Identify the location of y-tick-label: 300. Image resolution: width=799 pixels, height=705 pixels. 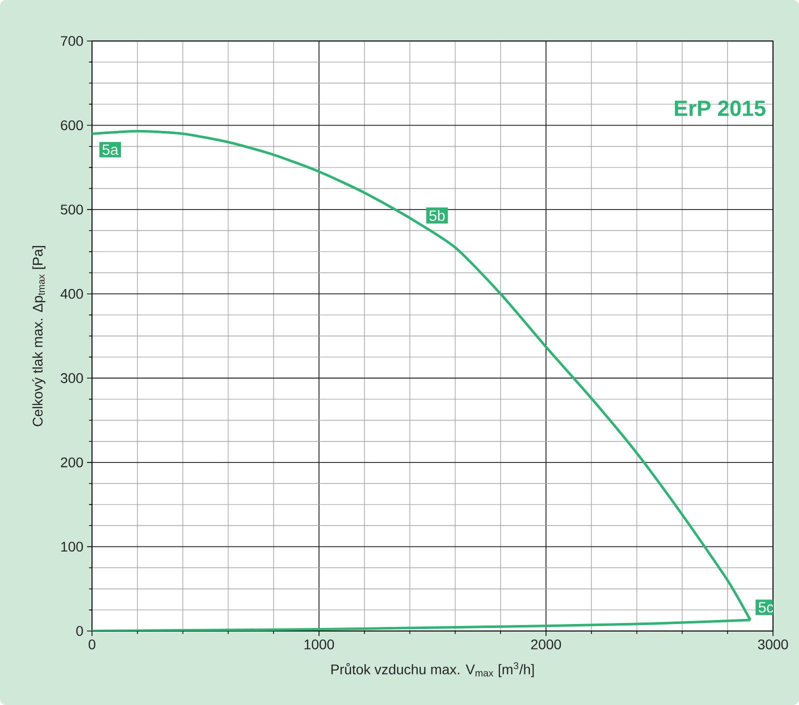
(71, 378).